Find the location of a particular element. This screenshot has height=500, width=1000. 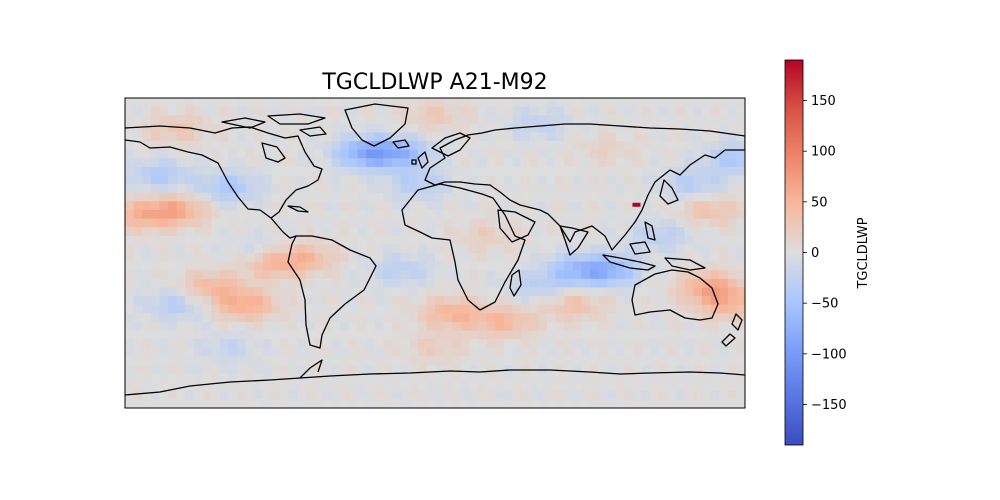

coastline-arctic-islands is located at coordinates (274, 125).